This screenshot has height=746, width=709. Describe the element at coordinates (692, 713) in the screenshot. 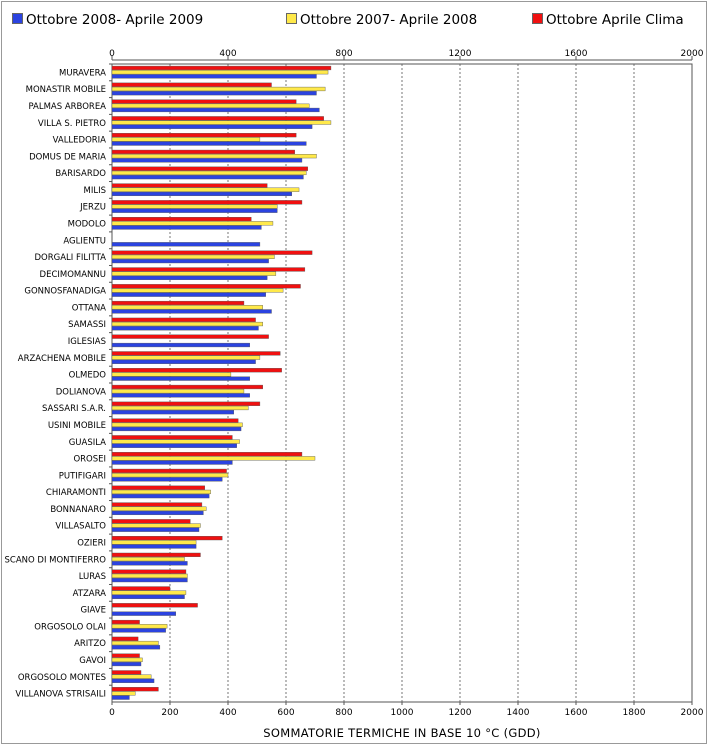

I see `bottom-tick-label: 2000` at that location.